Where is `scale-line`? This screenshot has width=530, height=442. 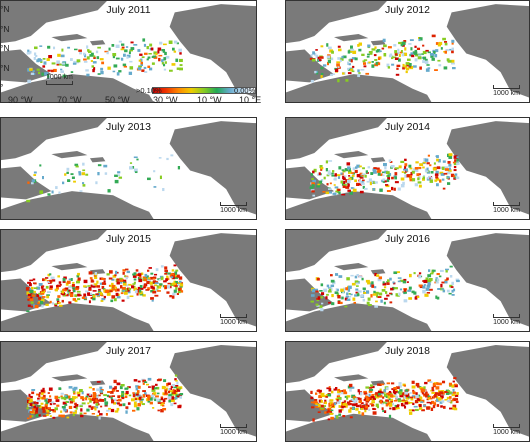 scale-line is located at coordinates (506, 204).